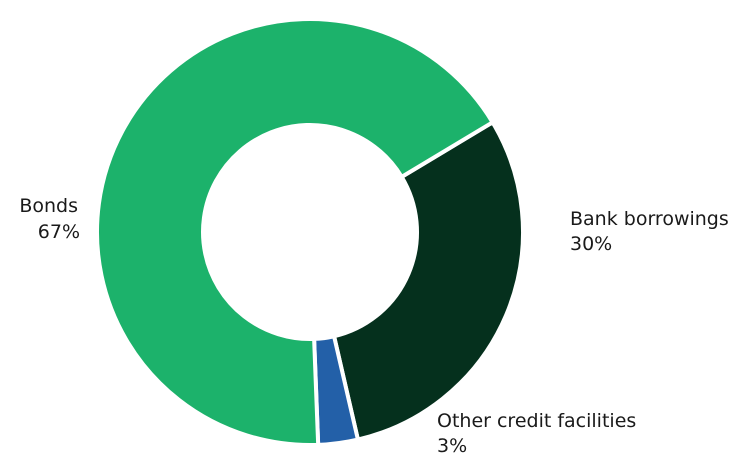 Image resolution: width=754 pixels, height=458 pixels. Describe the element at coordinates (591, 244) in the screenshot. I see `slice-label-bank-borrowings-value: 30%` at that location.